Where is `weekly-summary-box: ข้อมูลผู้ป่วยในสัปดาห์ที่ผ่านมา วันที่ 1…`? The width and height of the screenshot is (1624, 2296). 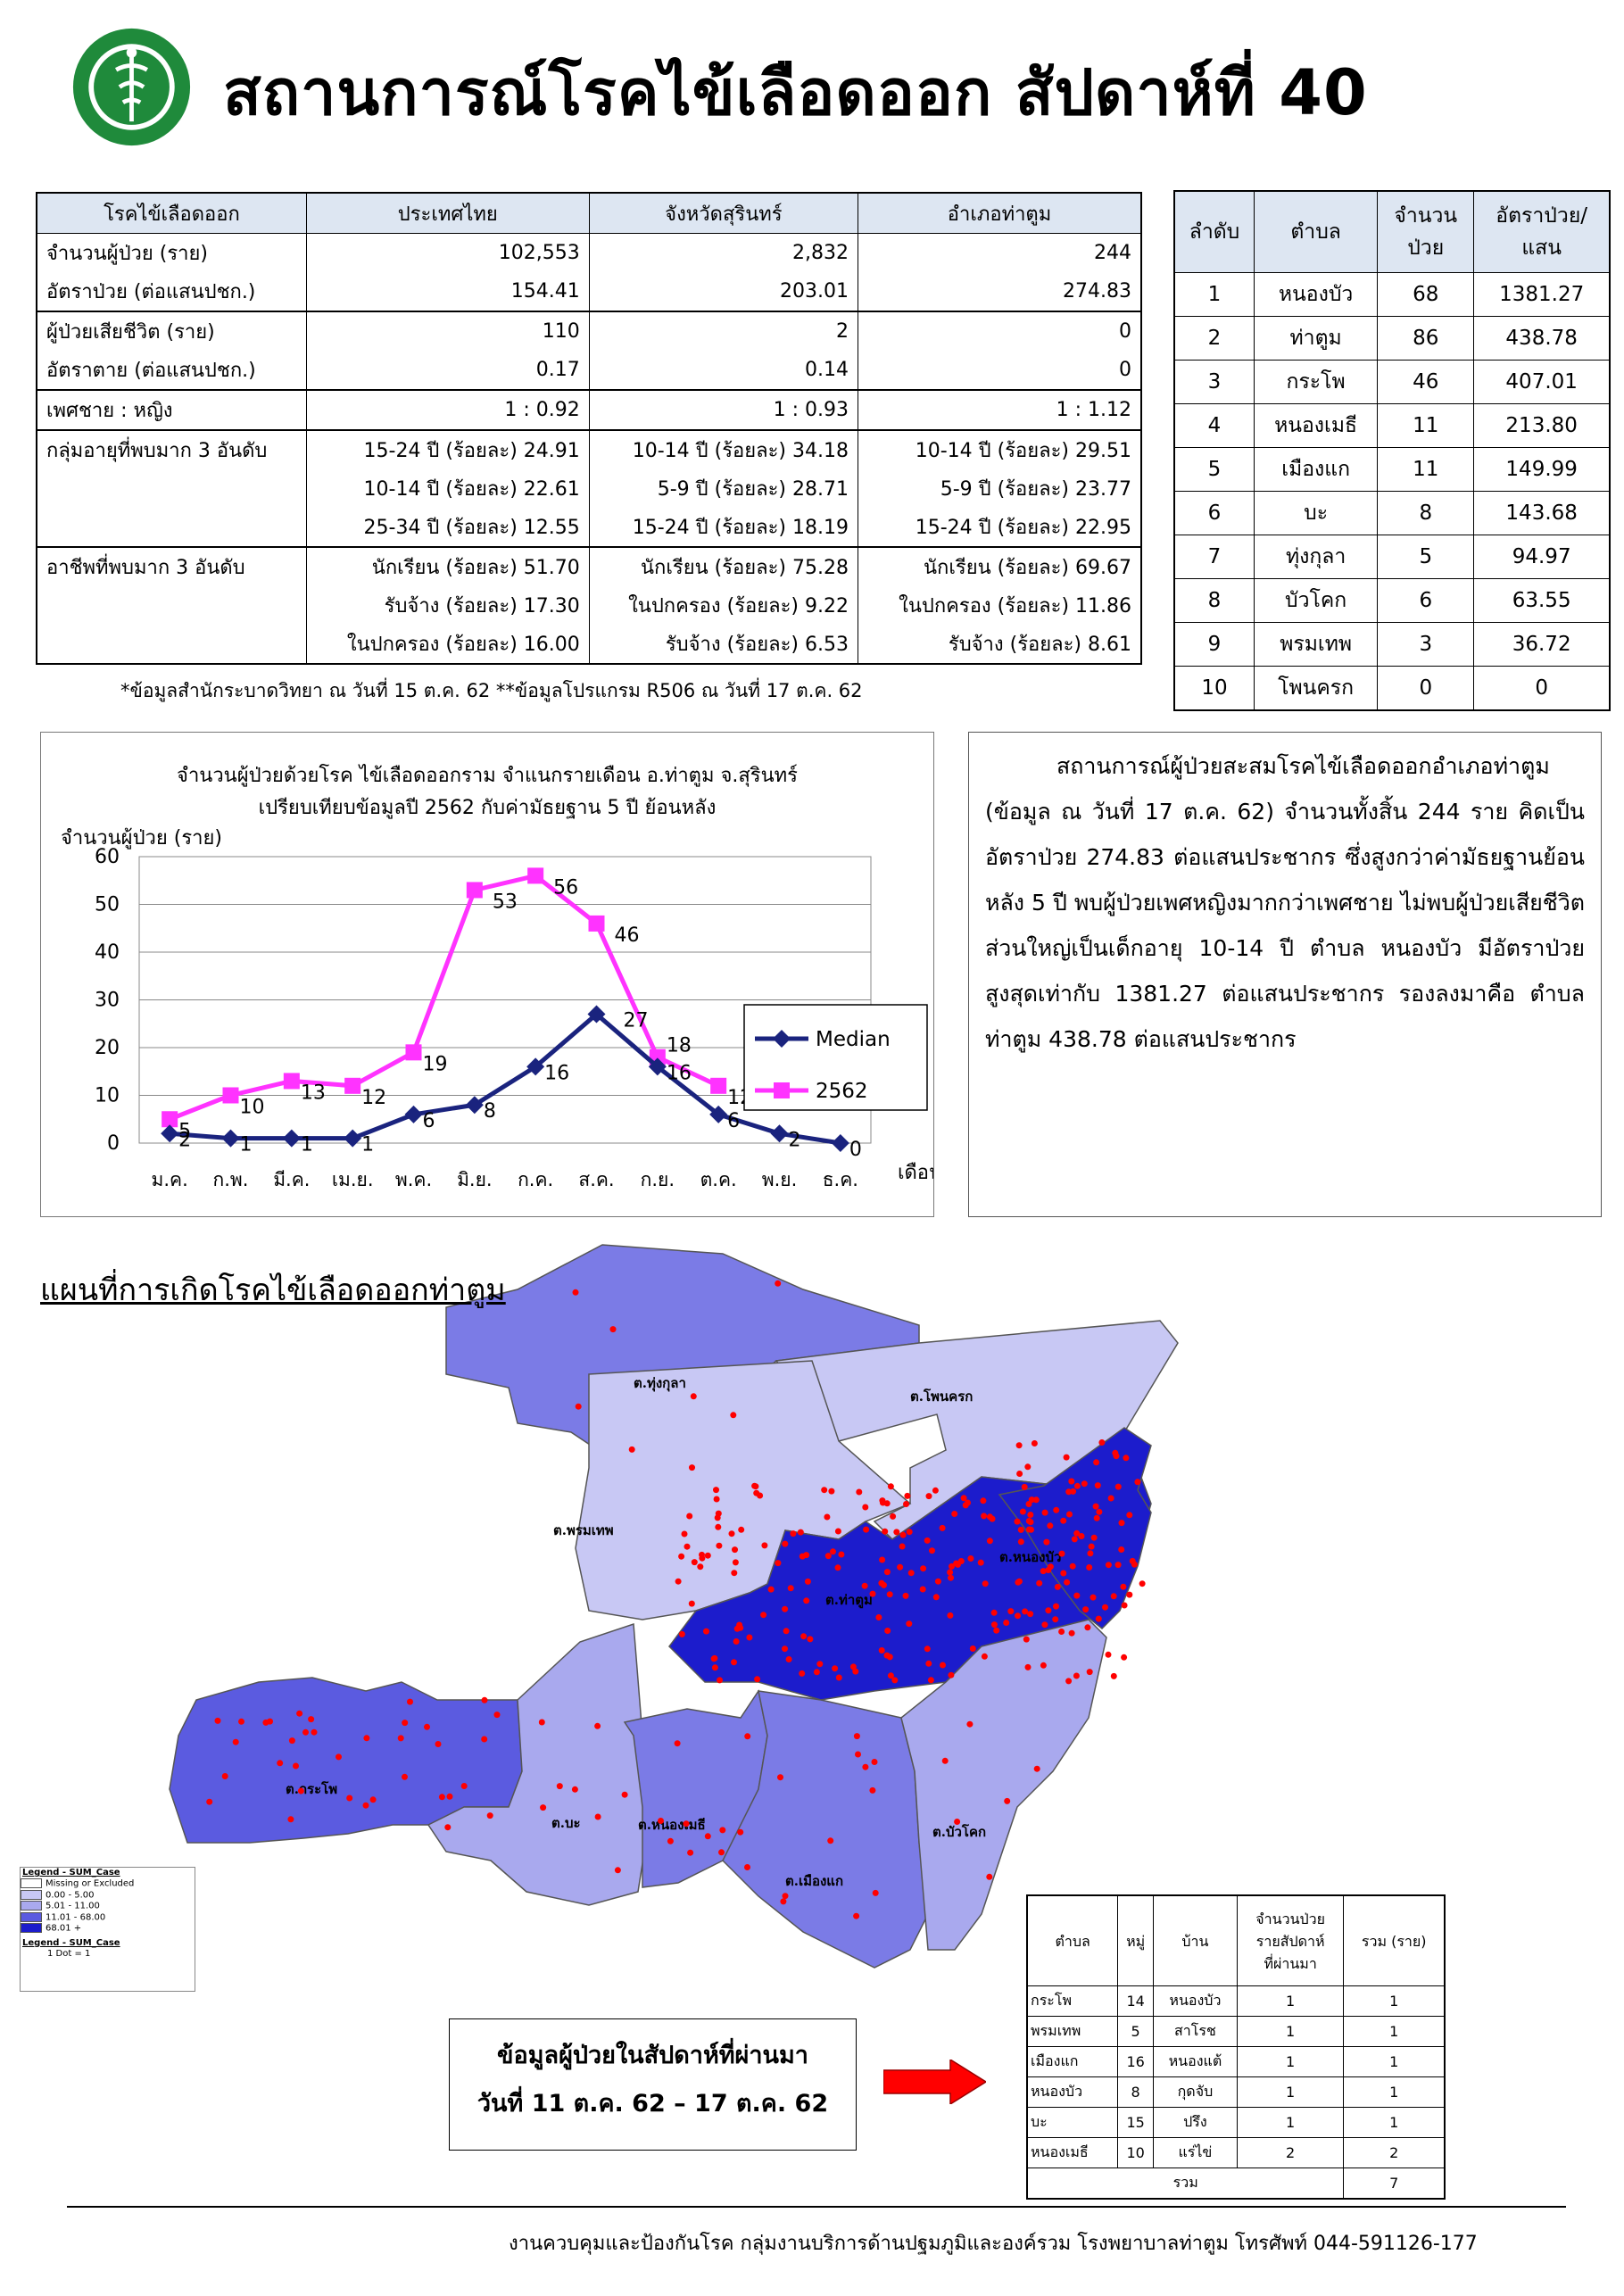 weekly-summary-box: ข้อมูลผู้ป่วยในสัปดาห์ที่ผ่านมา วันที่ 1… is located at coordinates (653, 2084).